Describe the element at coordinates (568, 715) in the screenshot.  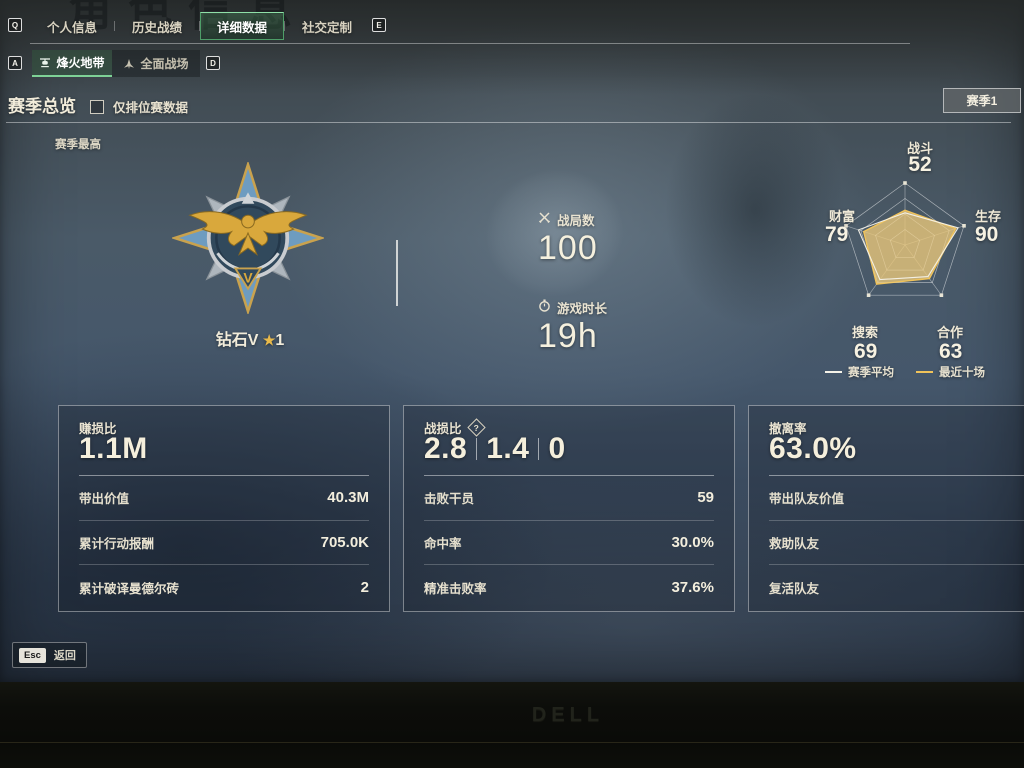
I see `monitor-brand-logo: DELL` at that location.